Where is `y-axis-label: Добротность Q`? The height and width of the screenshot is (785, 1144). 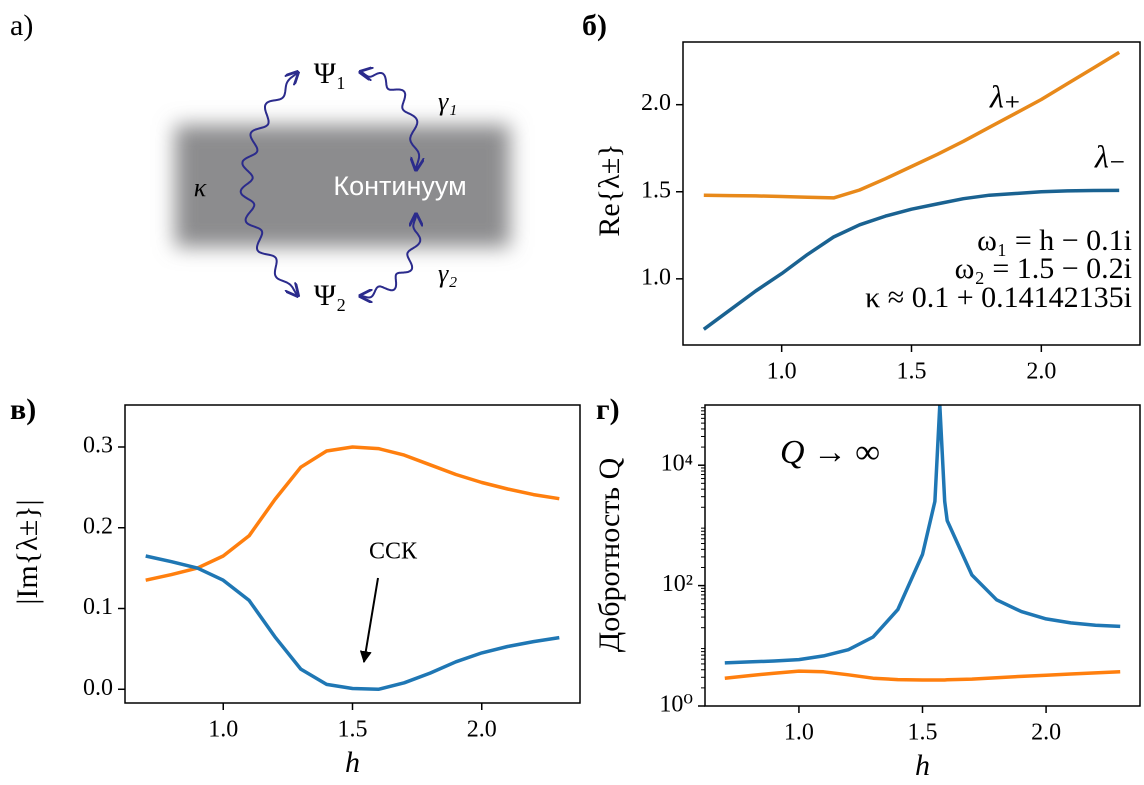 y-axis-label: Добротность Q is located at coordinates (609, 554).